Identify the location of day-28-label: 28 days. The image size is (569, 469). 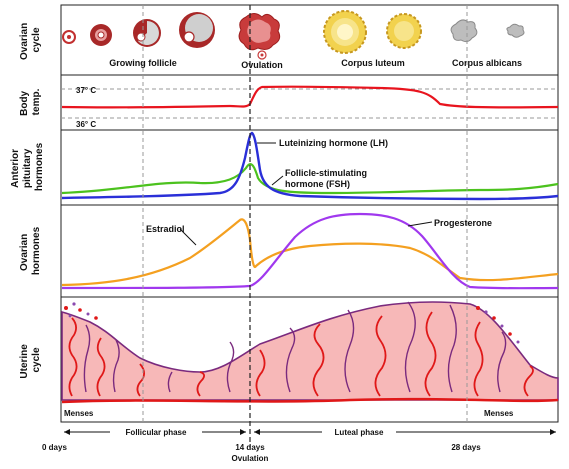
(466, 447).